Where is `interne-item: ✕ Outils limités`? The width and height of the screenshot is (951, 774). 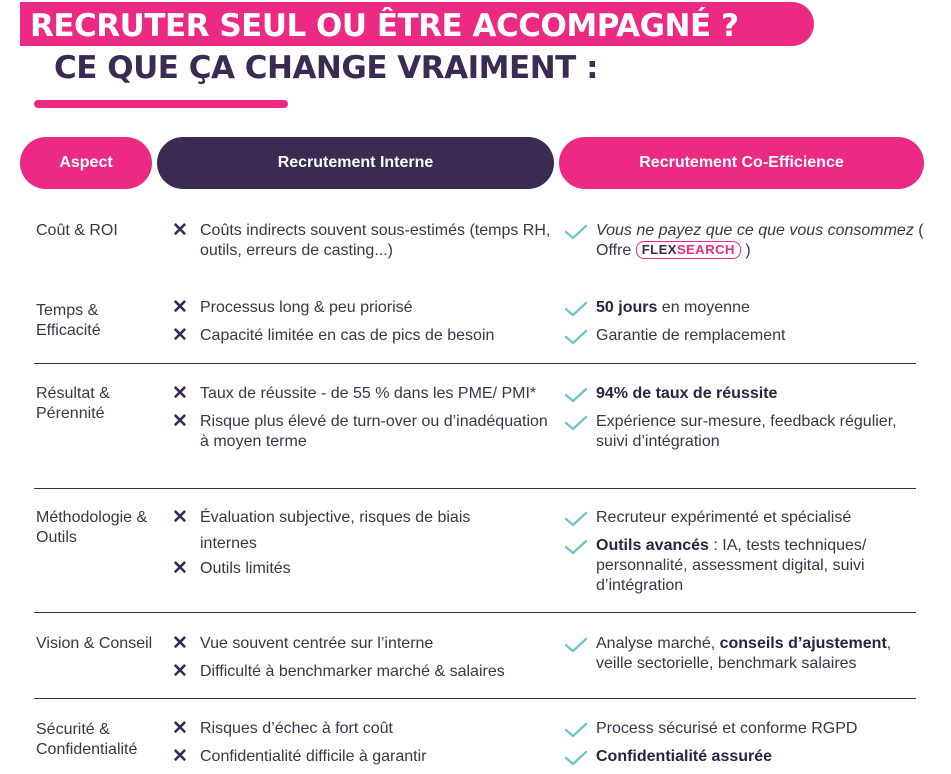
interne-item: ✕ Outils limités is located at coordinates (363, 569).